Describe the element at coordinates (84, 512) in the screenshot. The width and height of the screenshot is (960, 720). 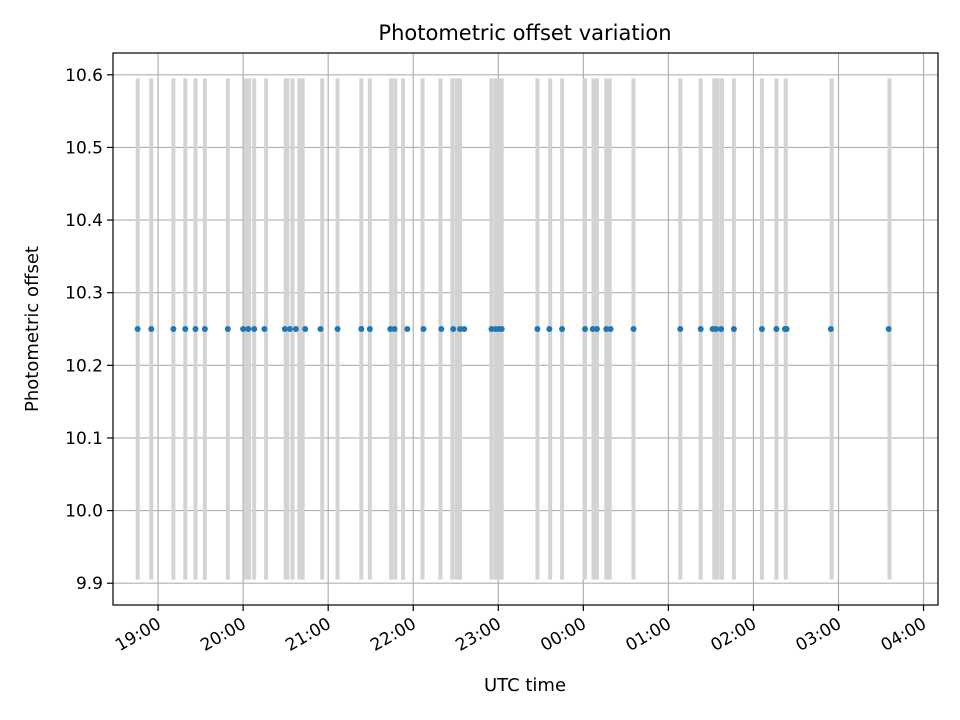
I see `y-tick-label: 10.0` at that location.